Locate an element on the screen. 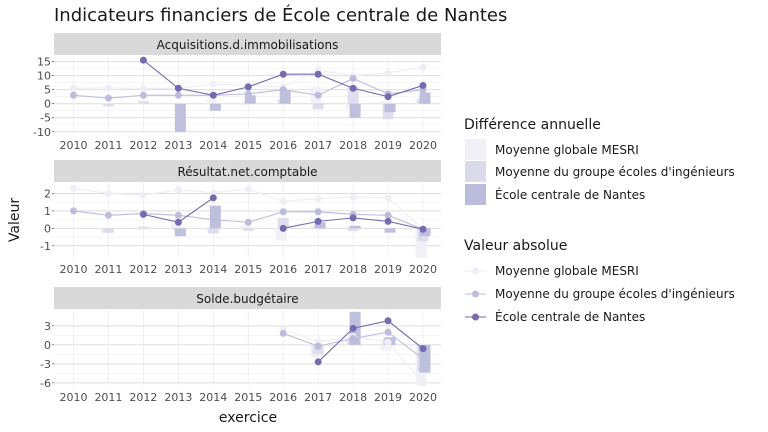 This screenshot has width=768, height=432. legend-swatch-point-moyenne-globale-mesri is located at coordinates (475, 271).